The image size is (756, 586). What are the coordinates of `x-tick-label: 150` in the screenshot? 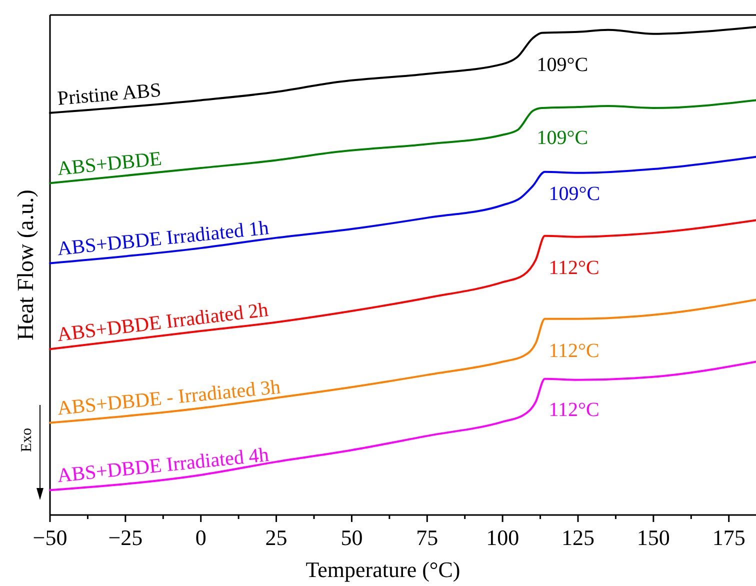 It's located at (653, 537).